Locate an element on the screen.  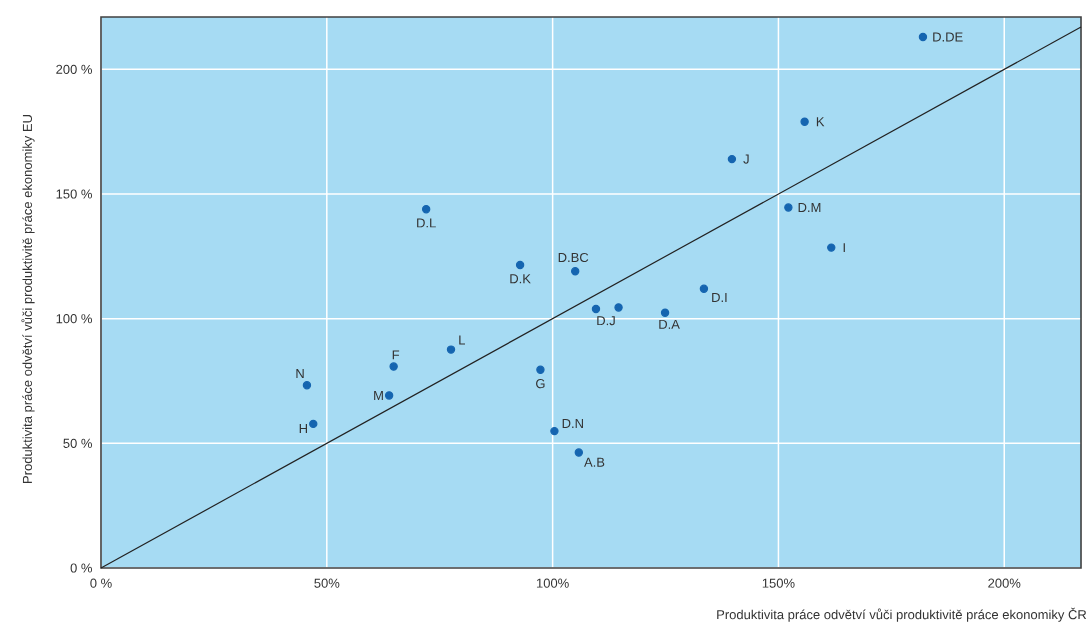
annotation: D.K is located at coordinates (520, 279).